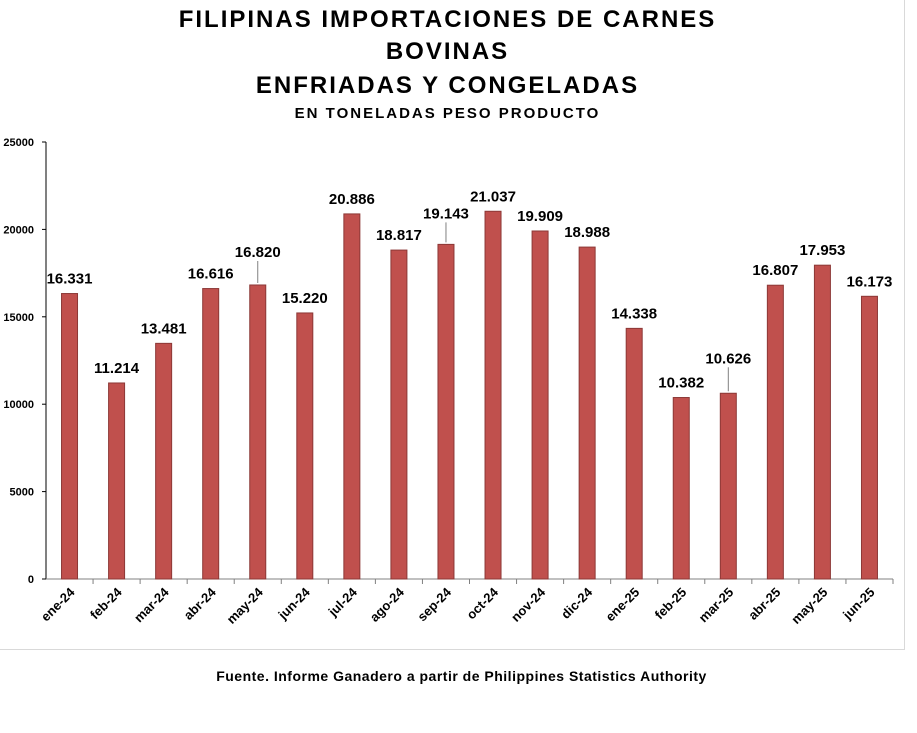 The width and height of the screenshot is (917, 733). Describe the element at coordinates (540, 216) in the screenshot. I see `data-label: 19.909` at that location.